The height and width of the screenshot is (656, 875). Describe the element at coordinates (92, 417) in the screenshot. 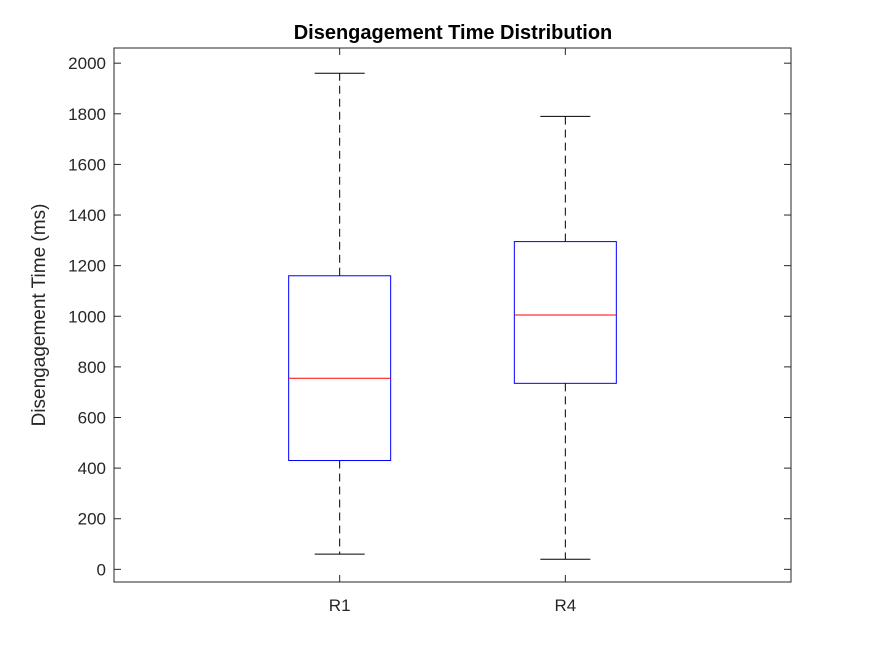

I see `y-tick-label: 600` at that location.